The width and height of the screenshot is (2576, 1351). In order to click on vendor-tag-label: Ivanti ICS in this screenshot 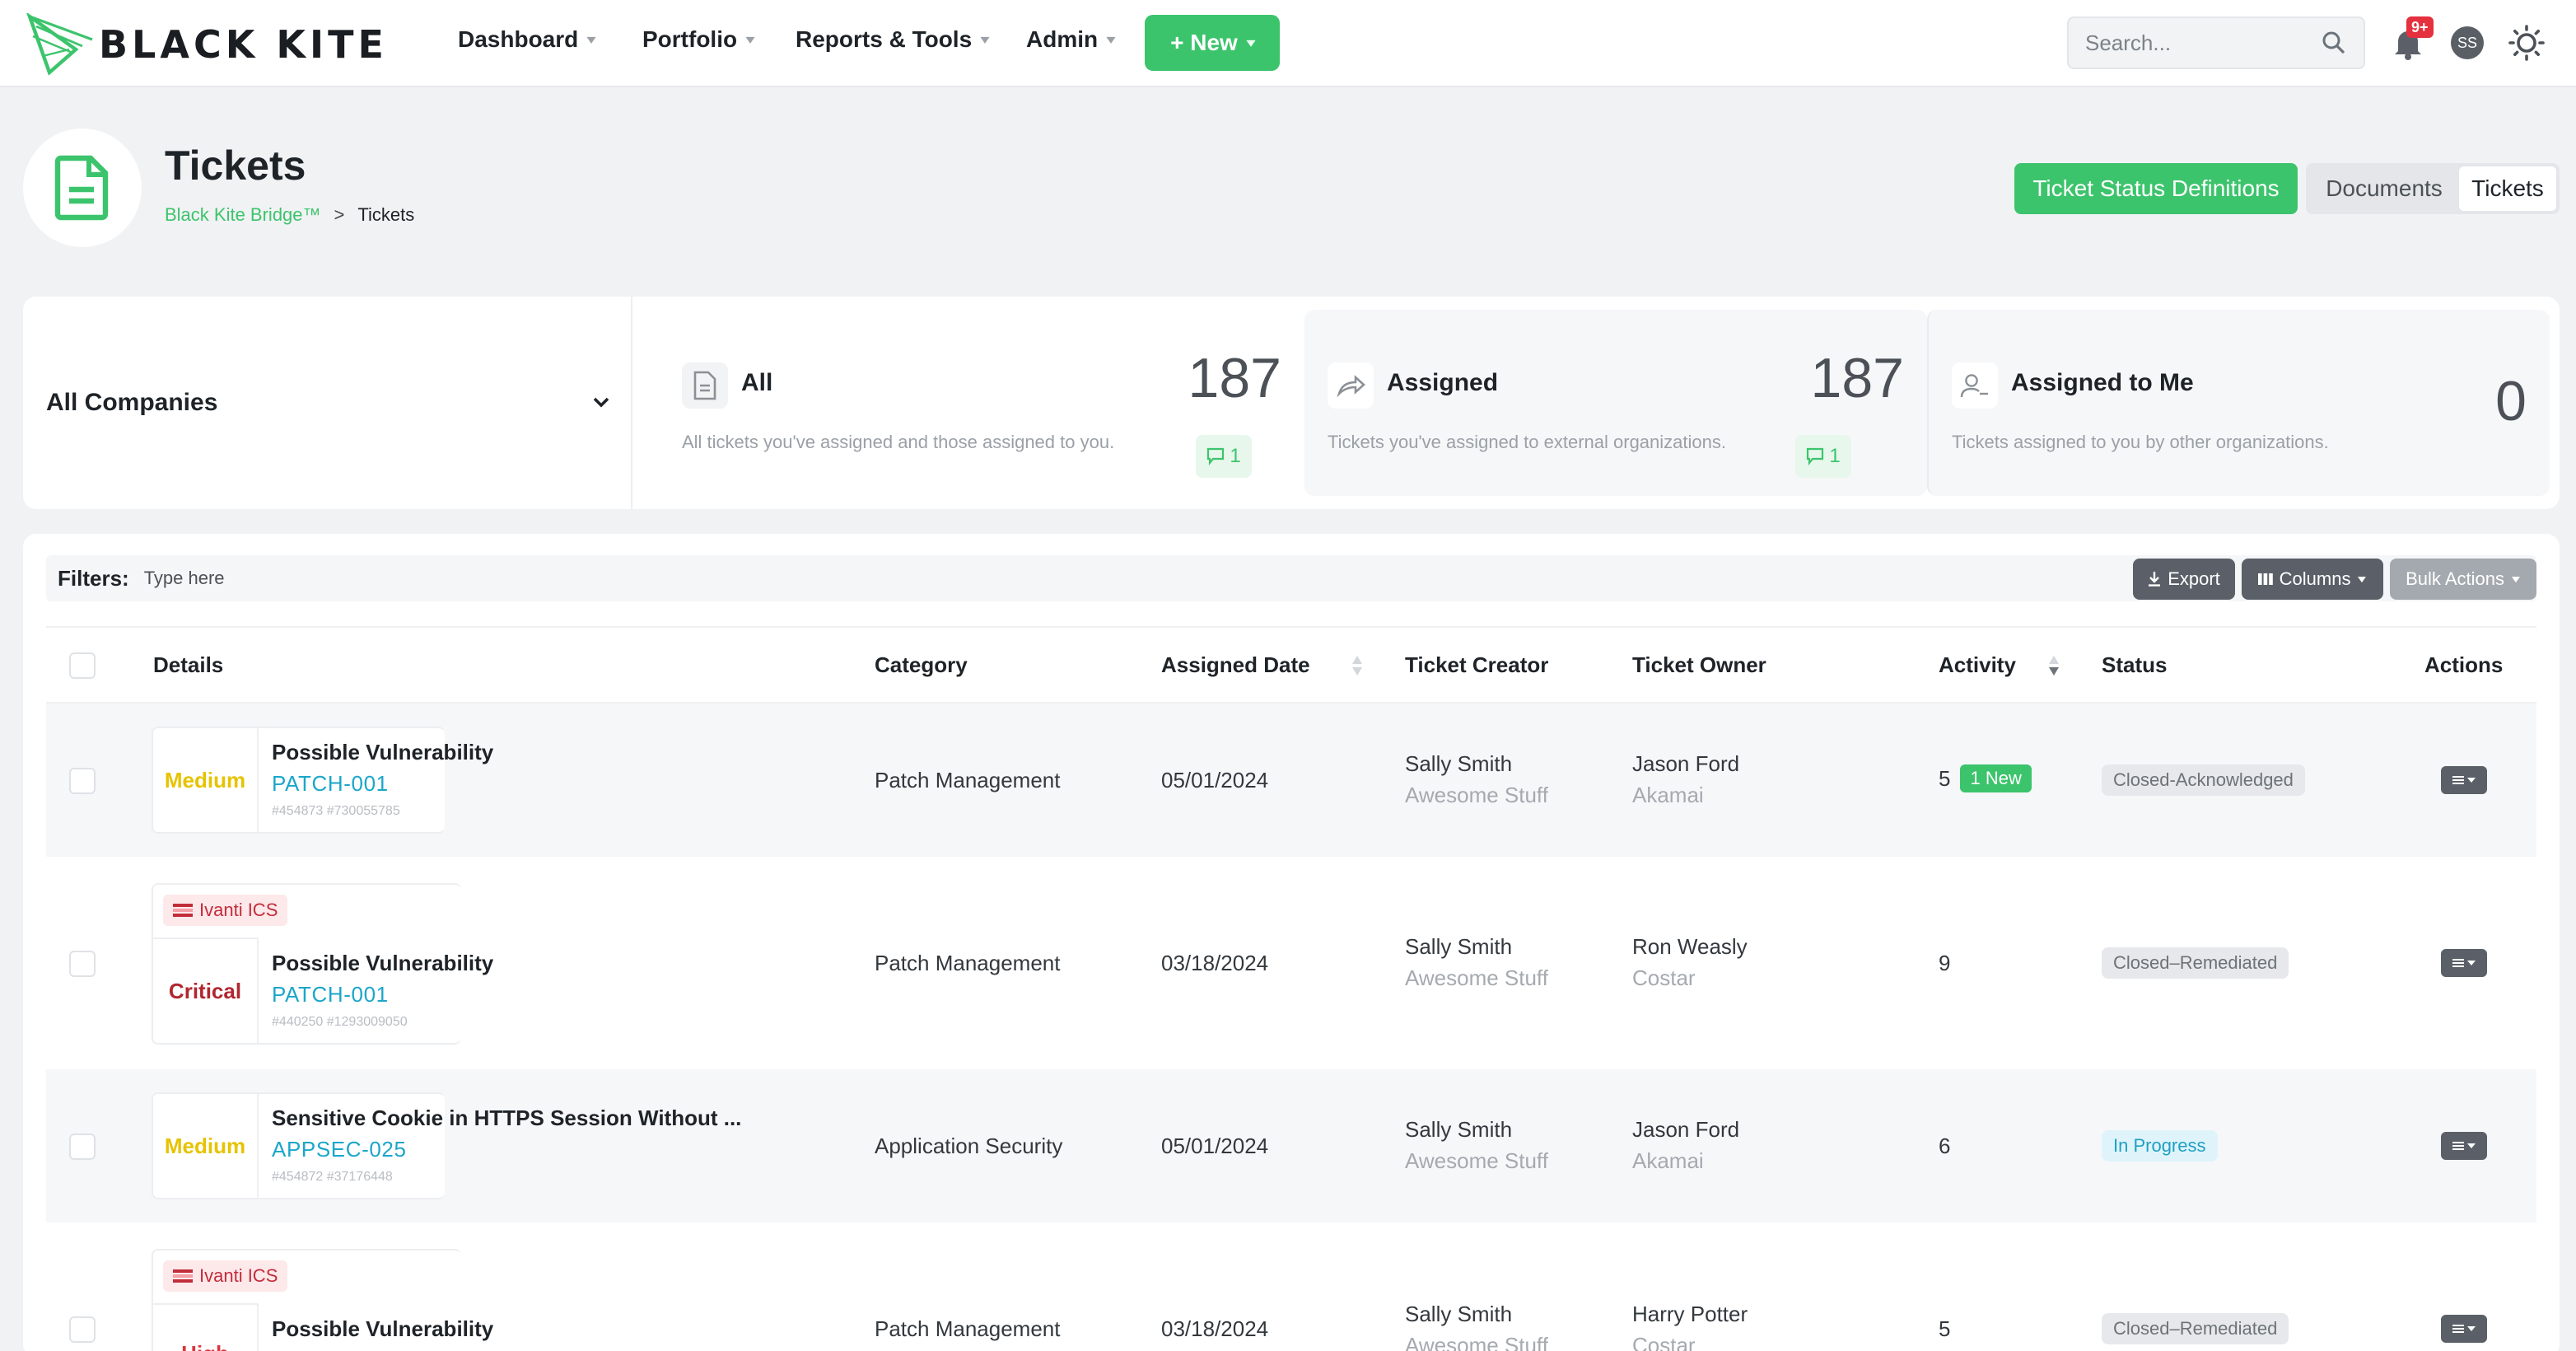, I will do `click(238, 910)`.